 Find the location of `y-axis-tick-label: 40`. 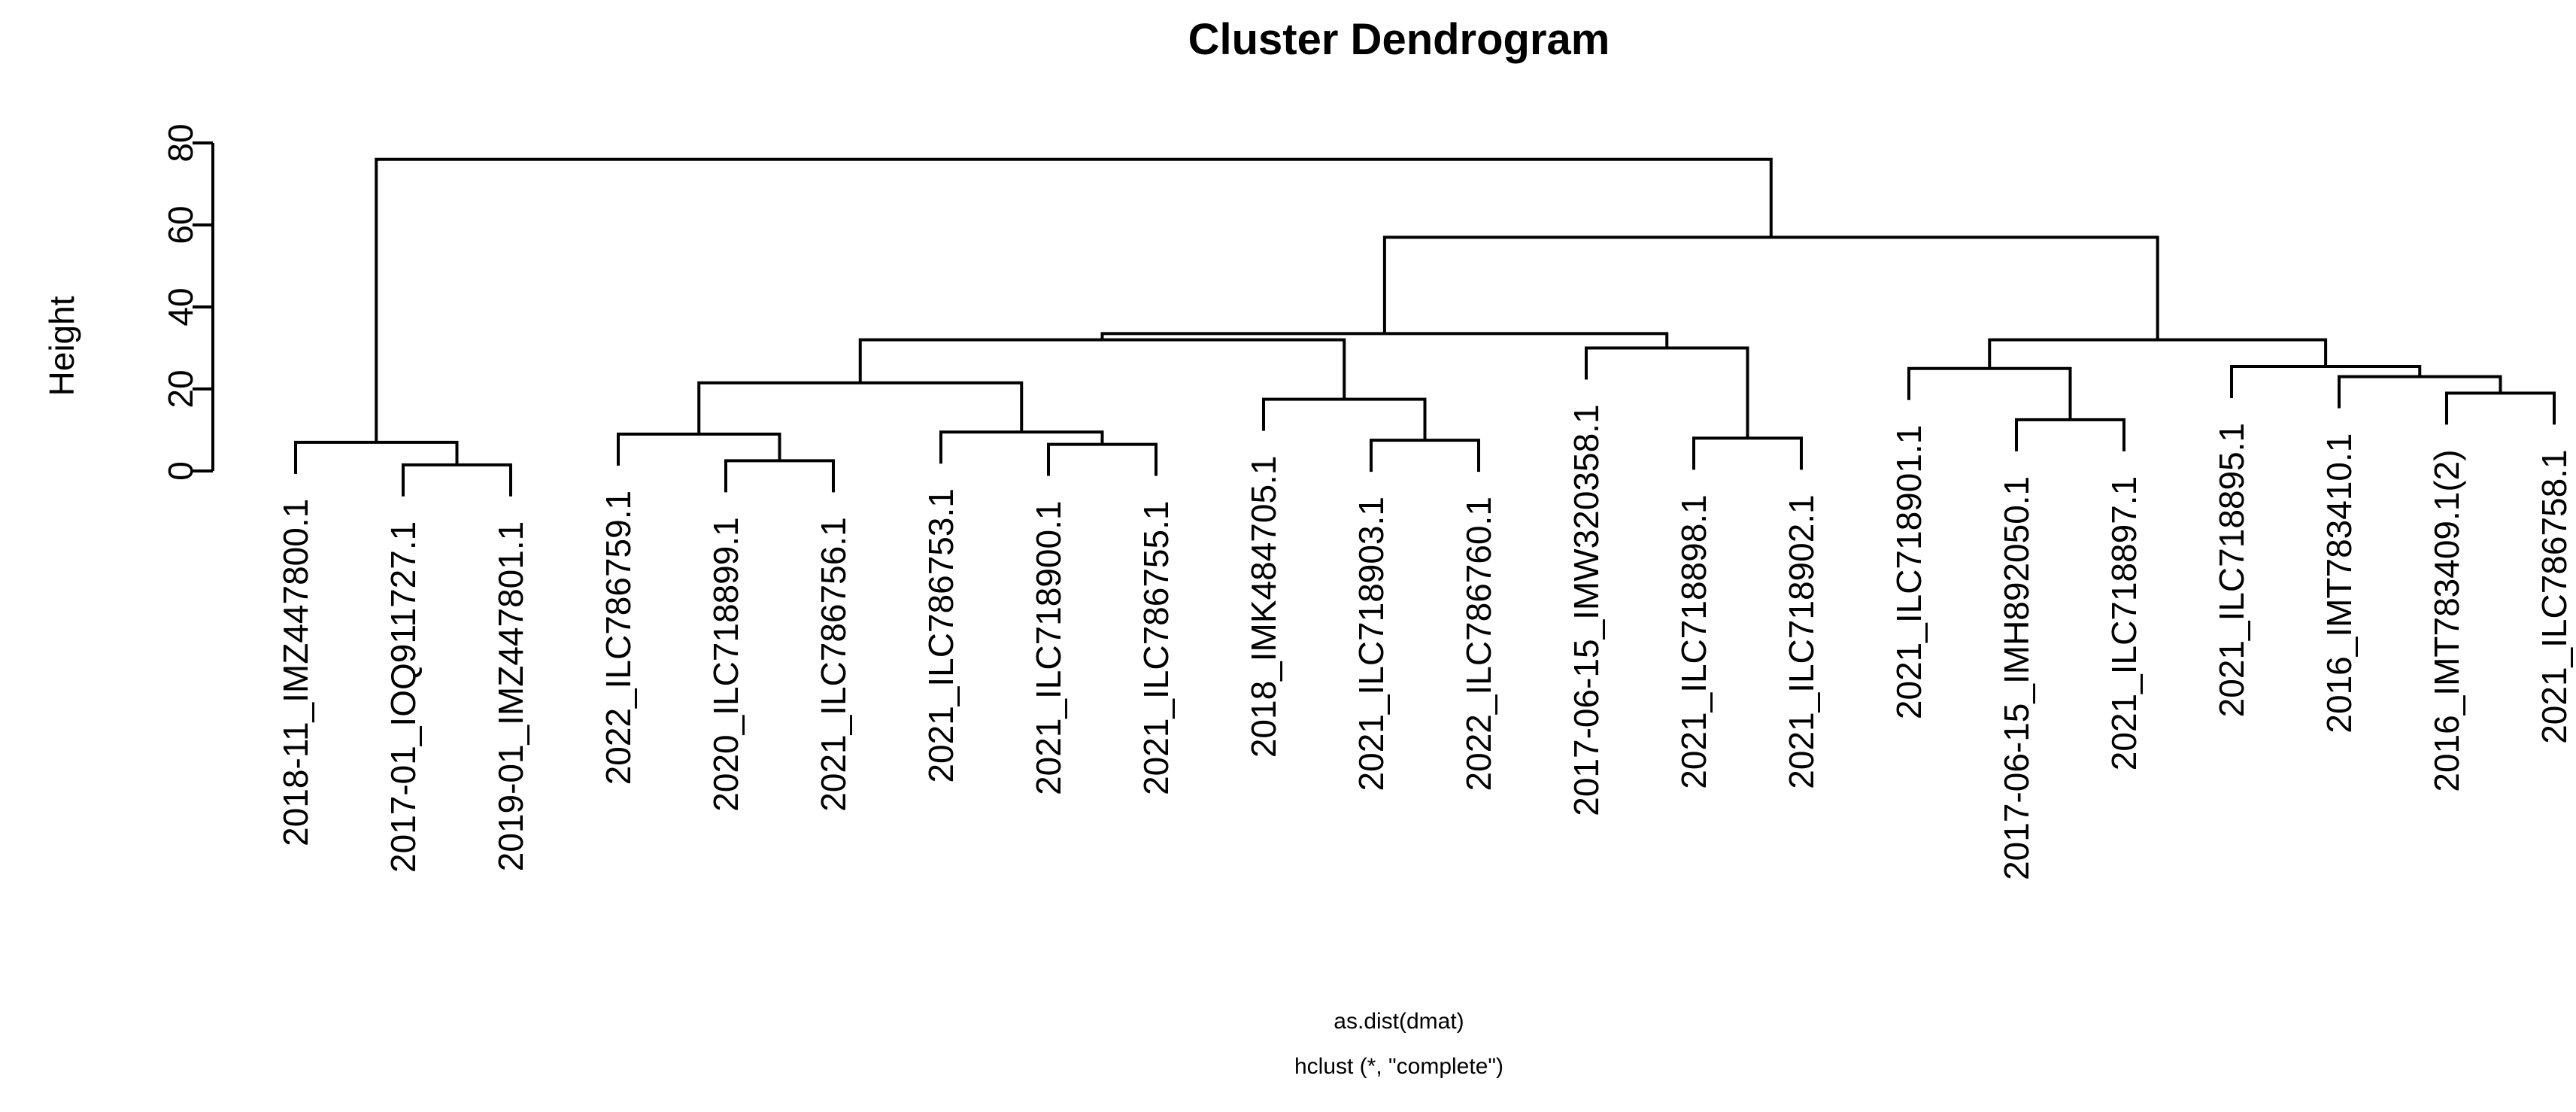

y-axis-tick-label: 40 is located at coordinates (180, 306).